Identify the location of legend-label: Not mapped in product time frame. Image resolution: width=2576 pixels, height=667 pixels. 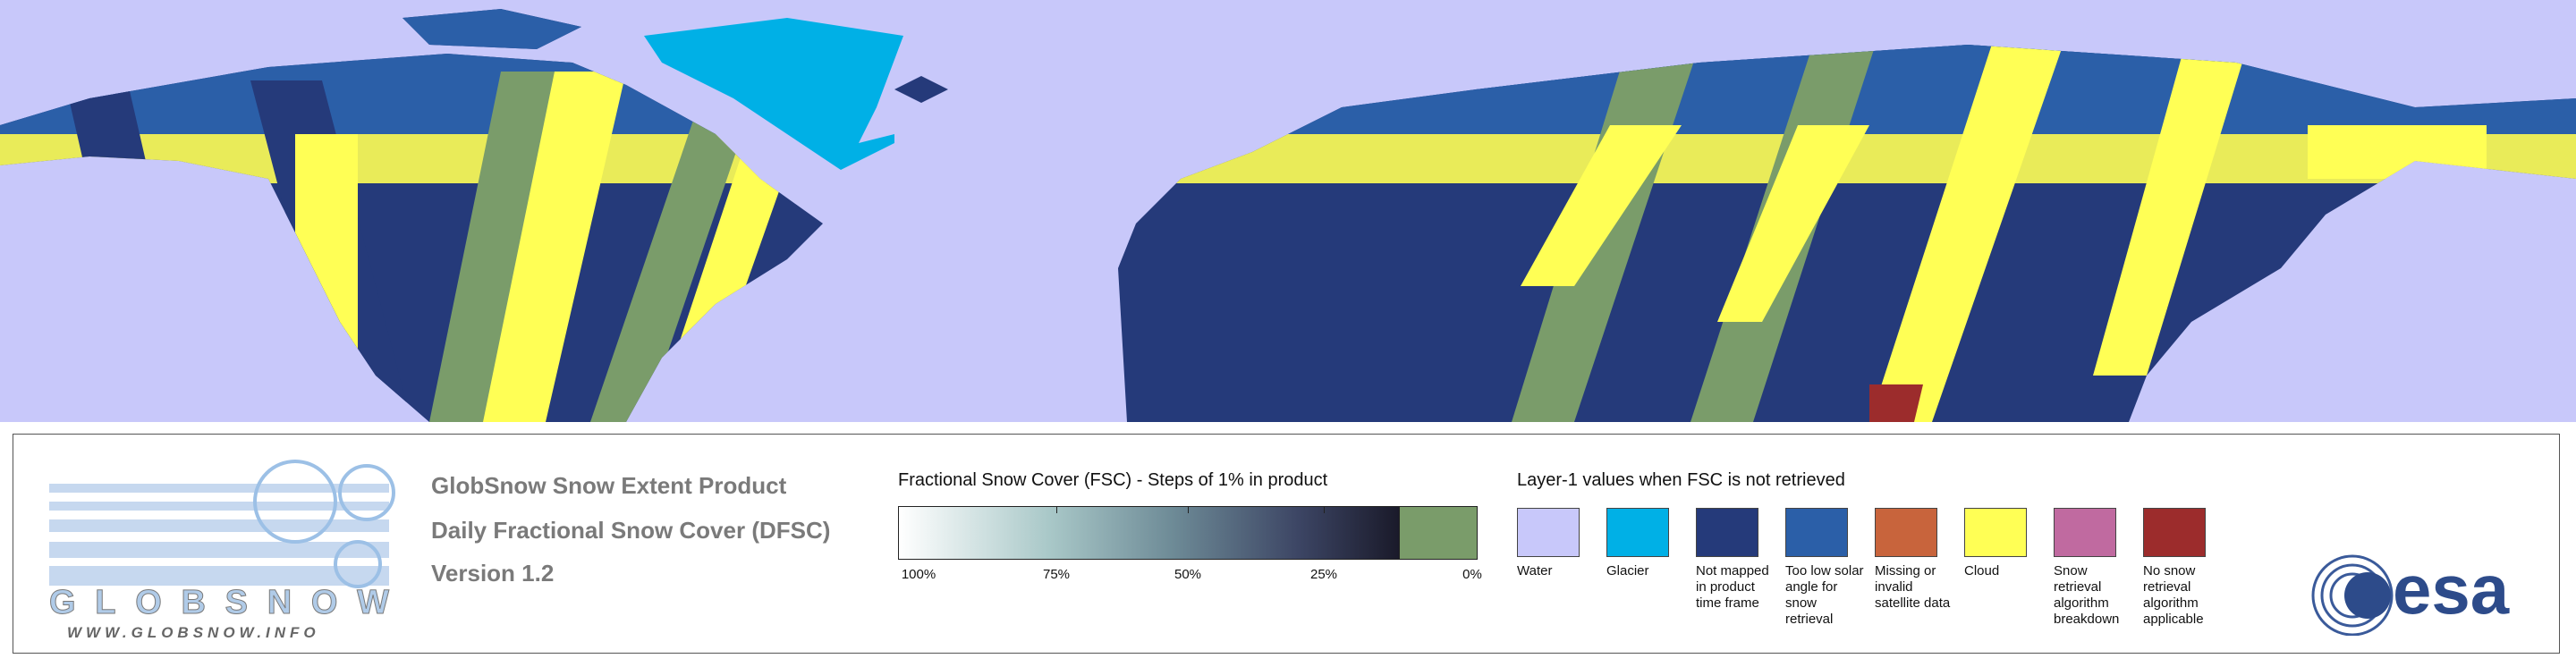
(1732, 587).